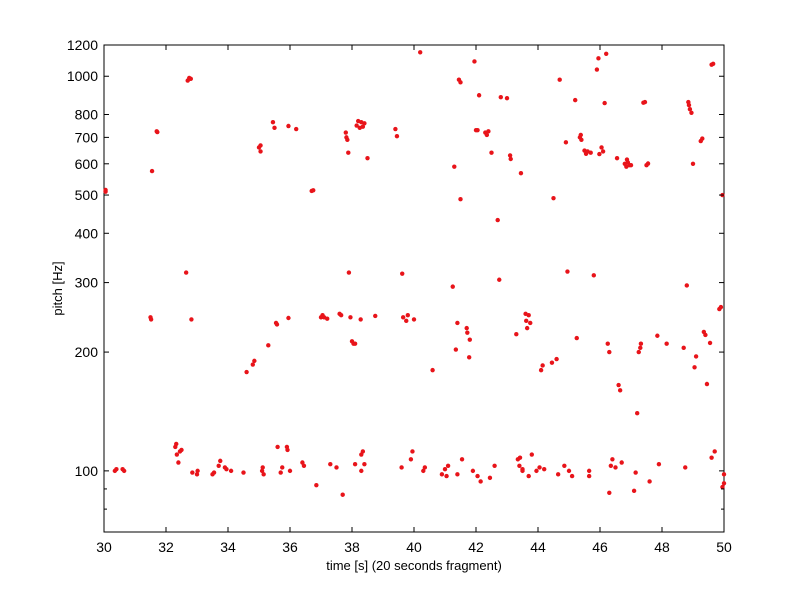 This screenshot has height=600, width=800. Describe the element at coordinates (166, 547) in the screenshot. I see `x-tick-label: 32` at that location.